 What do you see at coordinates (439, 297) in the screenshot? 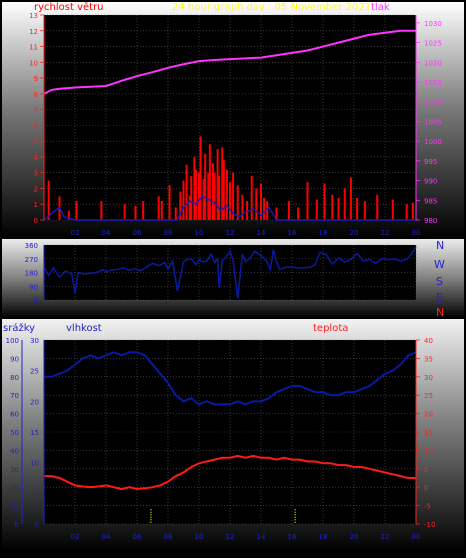
I see `compass-e: E` at bounding box center [439, 297].